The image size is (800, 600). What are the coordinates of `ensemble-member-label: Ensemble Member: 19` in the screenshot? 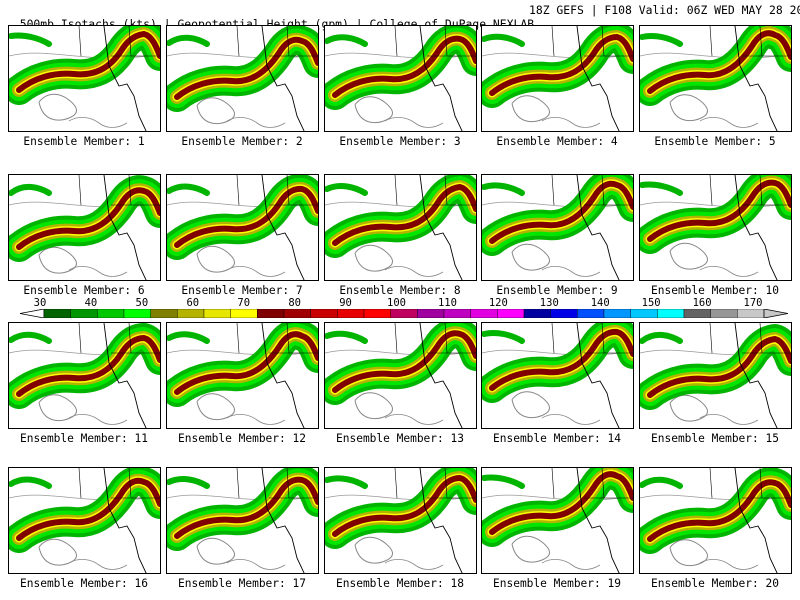 It's located at (557, 583).